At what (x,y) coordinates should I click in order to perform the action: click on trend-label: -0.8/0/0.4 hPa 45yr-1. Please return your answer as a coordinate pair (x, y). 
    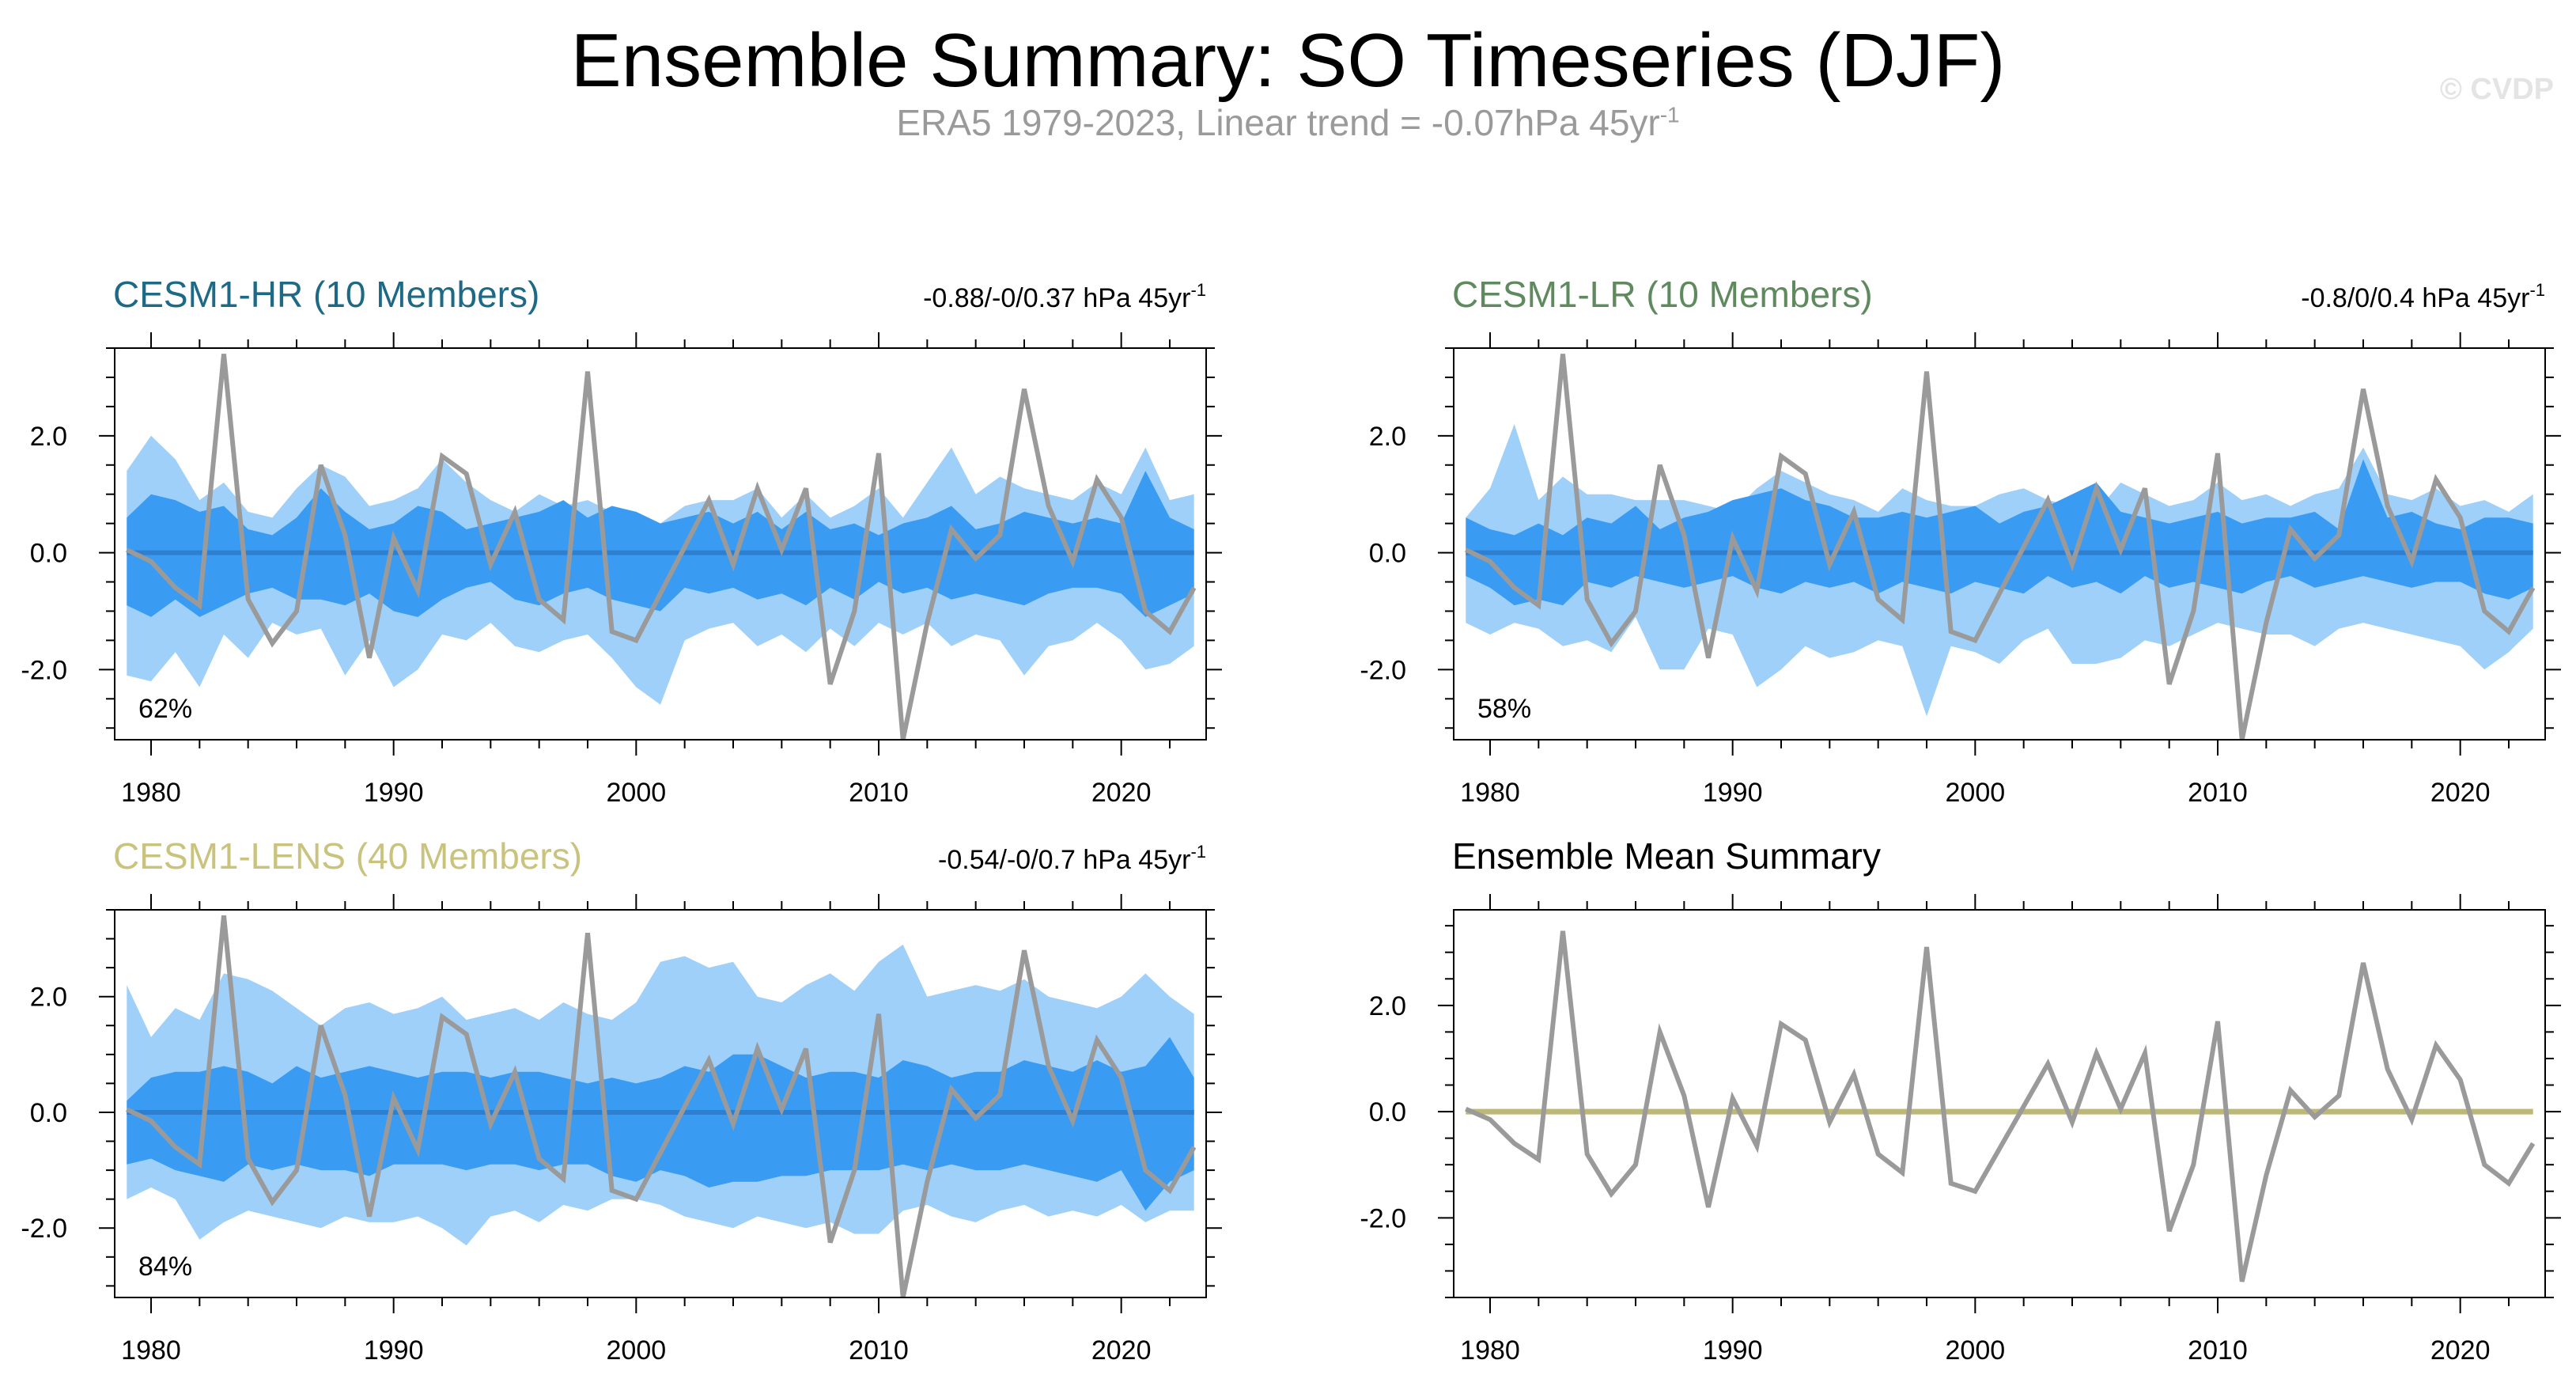
    Looking at the image, I should click on (2423, 296).